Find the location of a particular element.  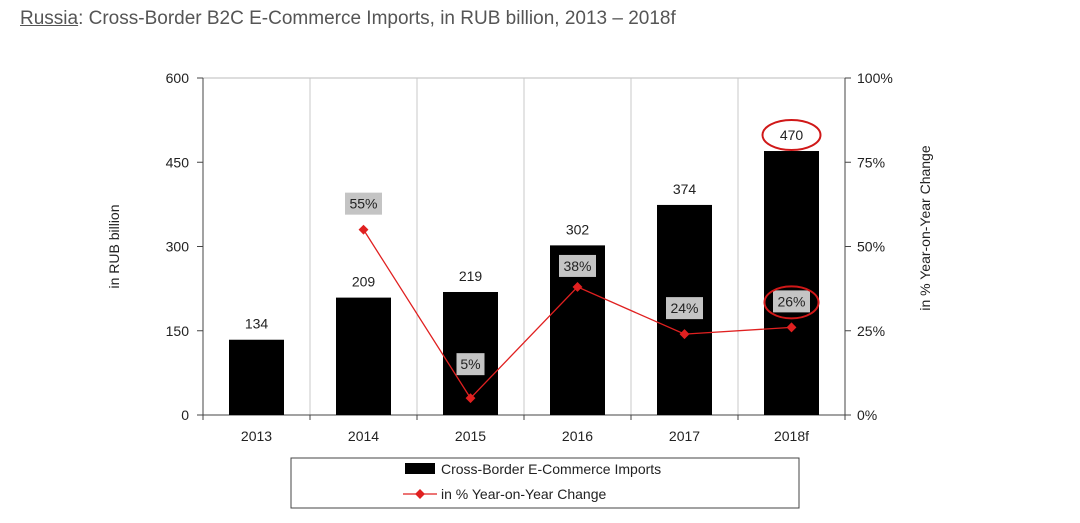

y-tick-label-left: 300 is located at coordinates (178, 247).